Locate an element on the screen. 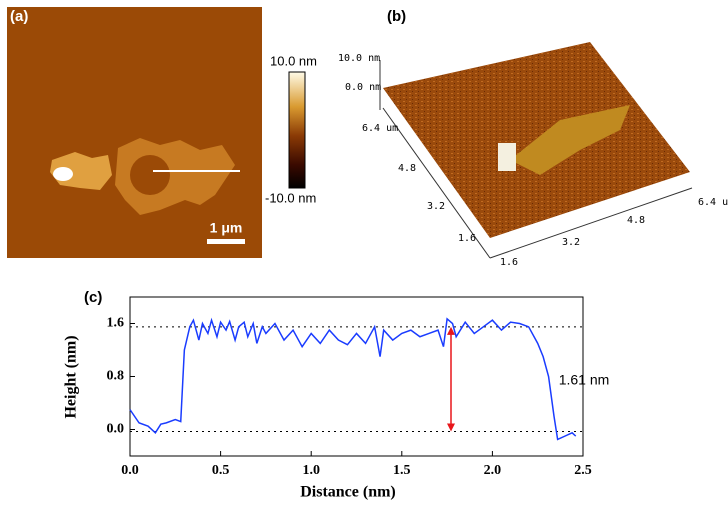 The image size is (728, 513). panel-label: (b) is located at coordinates (396, 16).